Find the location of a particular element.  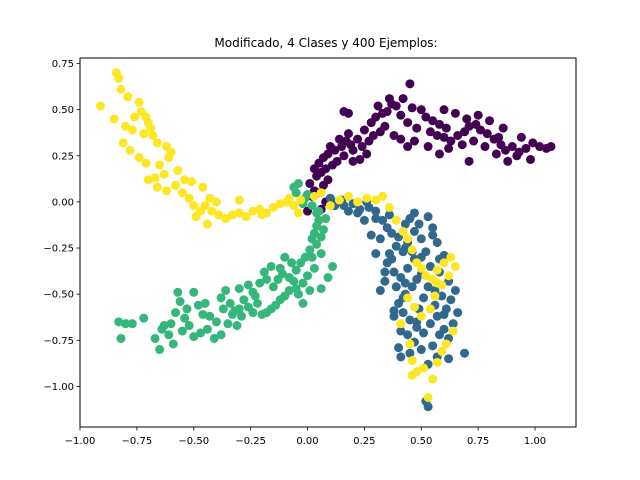

y-tick-label: 0.00 is located at coordinates (63, 202).